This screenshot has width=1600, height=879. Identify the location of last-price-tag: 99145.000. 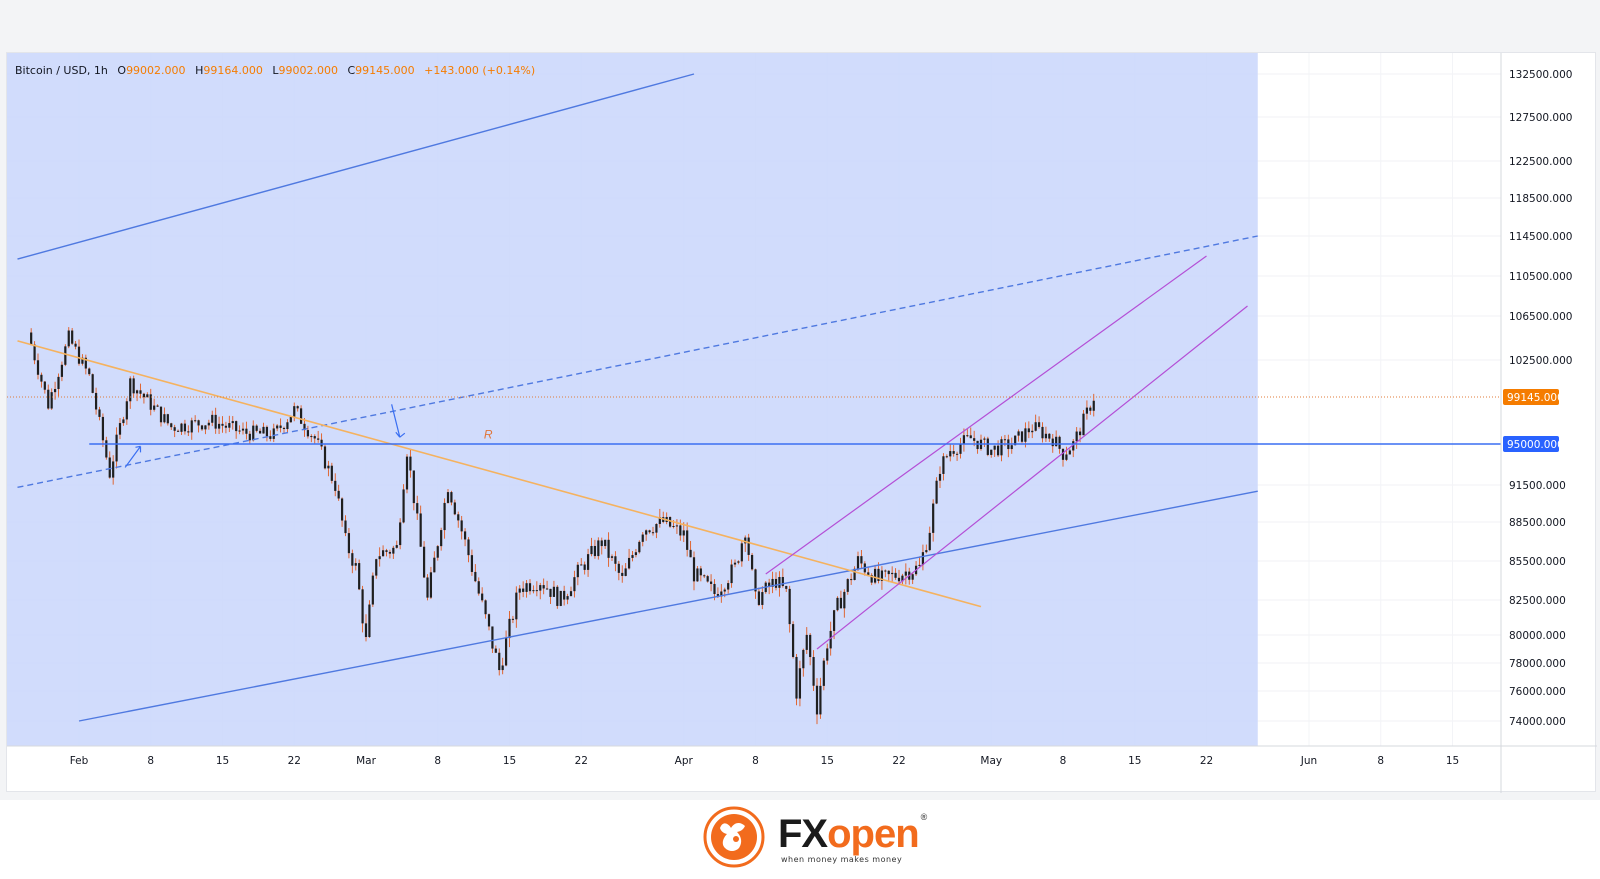
(1535, 398).